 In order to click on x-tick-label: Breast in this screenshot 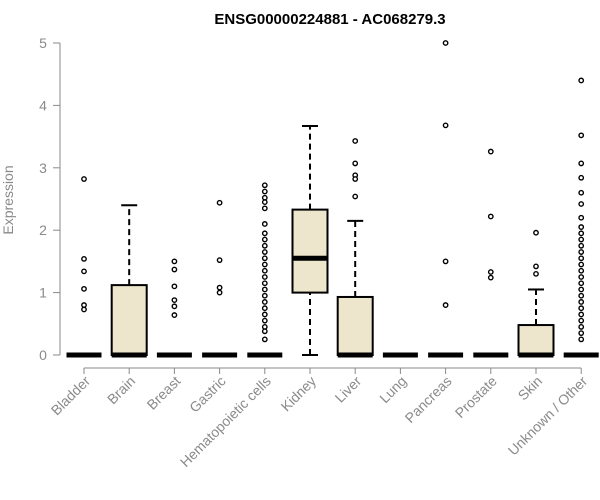, I will do `click(164, 393)`.